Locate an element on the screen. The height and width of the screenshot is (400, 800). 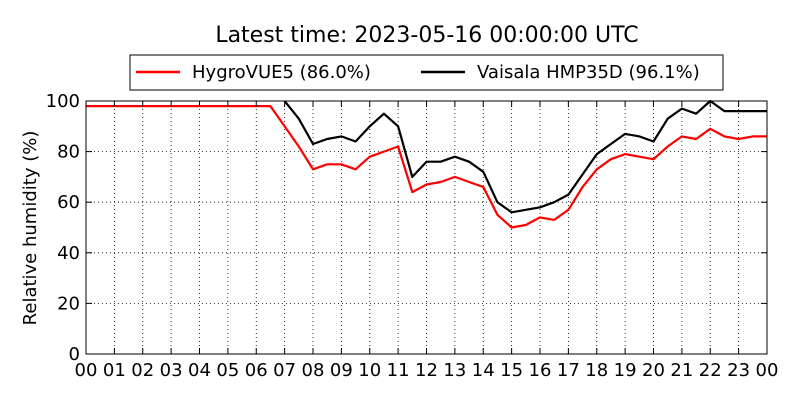
x-tick-label: 07 is located at coordinates (284, 370).